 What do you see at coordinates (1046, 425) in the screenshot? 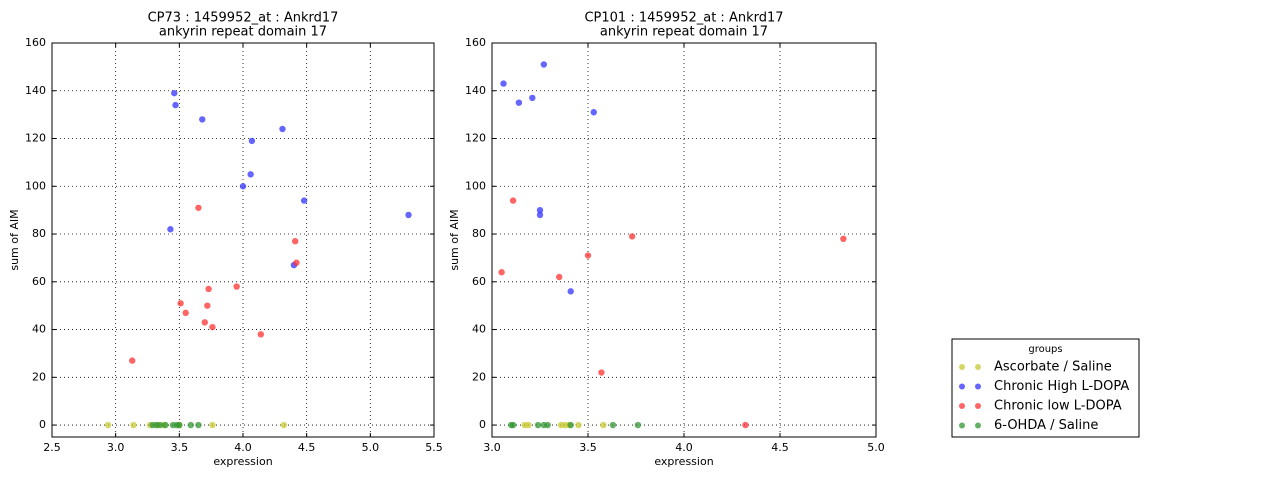
I see `legend-label: 6-OHDA / Saline` at bounding box center [1046, 425].